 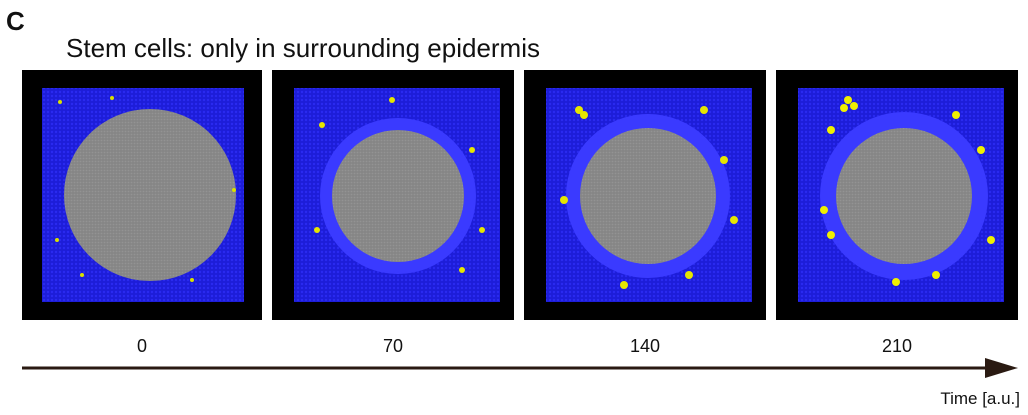 What do you see at coordinates (1001, 368) in the screenshot?
I see `arrow-head` at bounding box center [1001, 368].